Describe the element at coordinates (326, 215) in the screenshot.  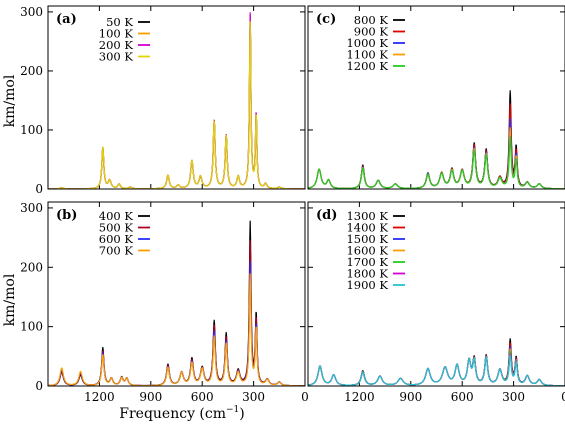
I see `panel-label: (d)` at that location.